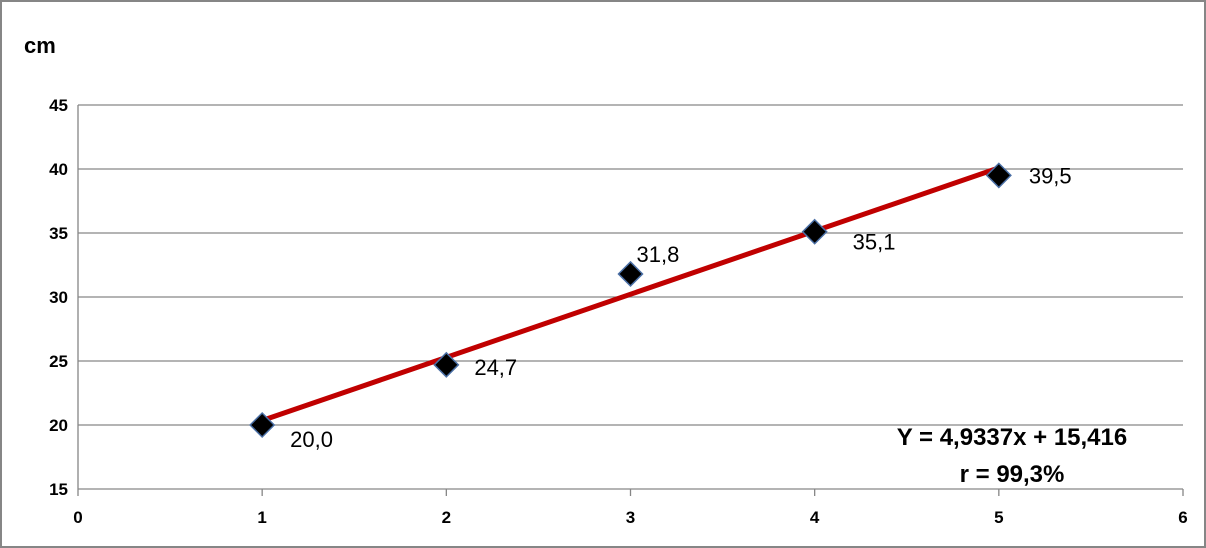  I want to click on data-label: 31,8, so click(658, 254).